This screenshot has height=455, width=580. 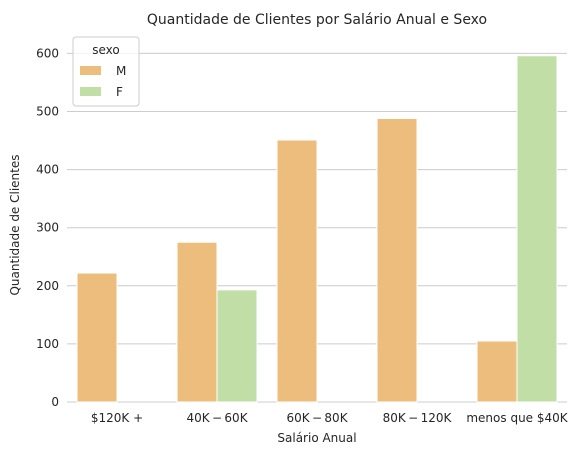 What do you see at coordinates (47, 53) in the screenshot?
I see `y-tick-label: 600` at bounding box center [47, 53].